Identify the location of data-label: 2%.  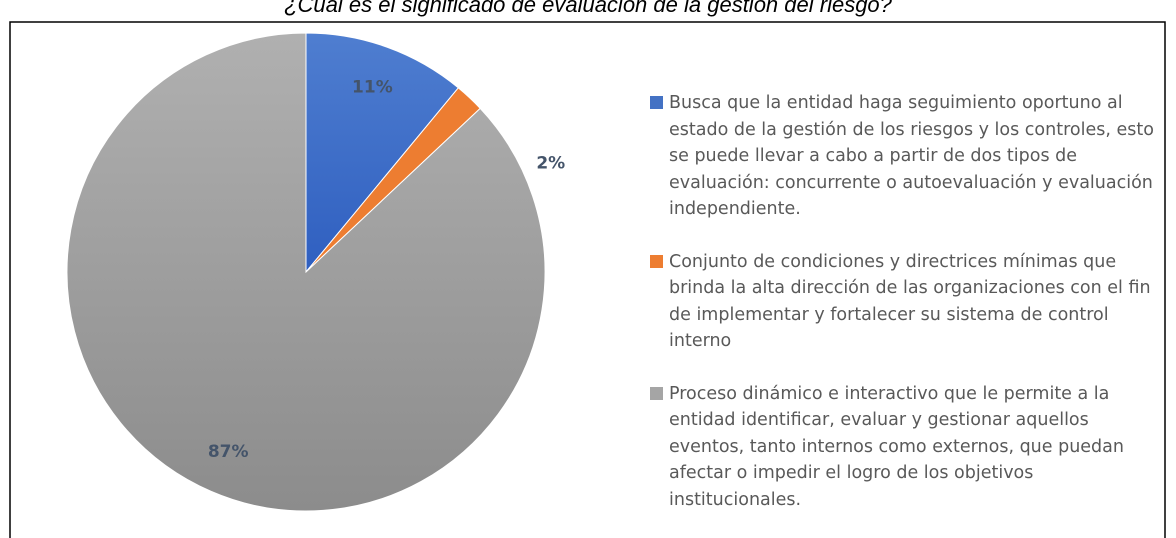
(550, 164).